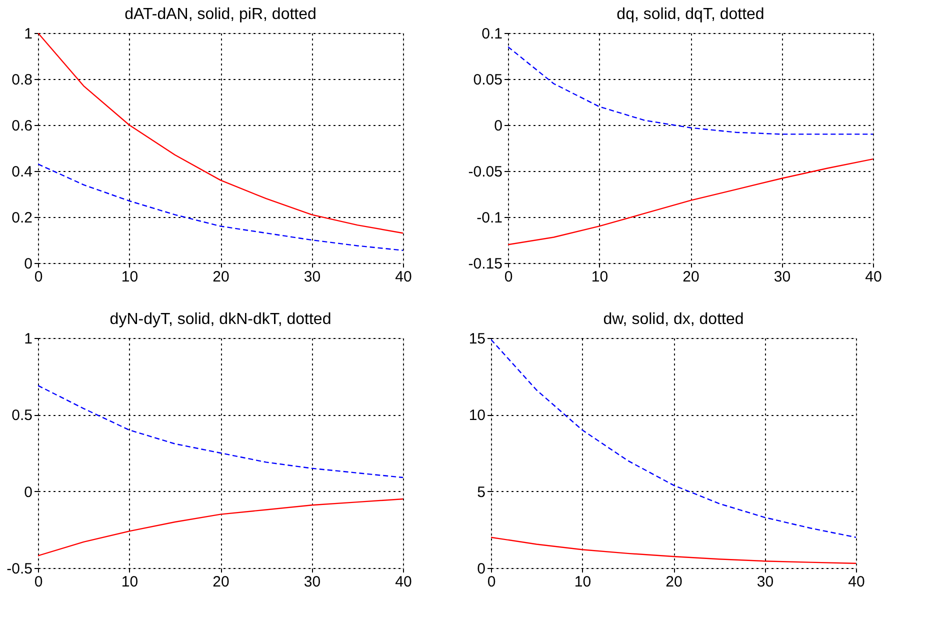  I want to click on y-tick-label: -0.15, so click(485, 264).